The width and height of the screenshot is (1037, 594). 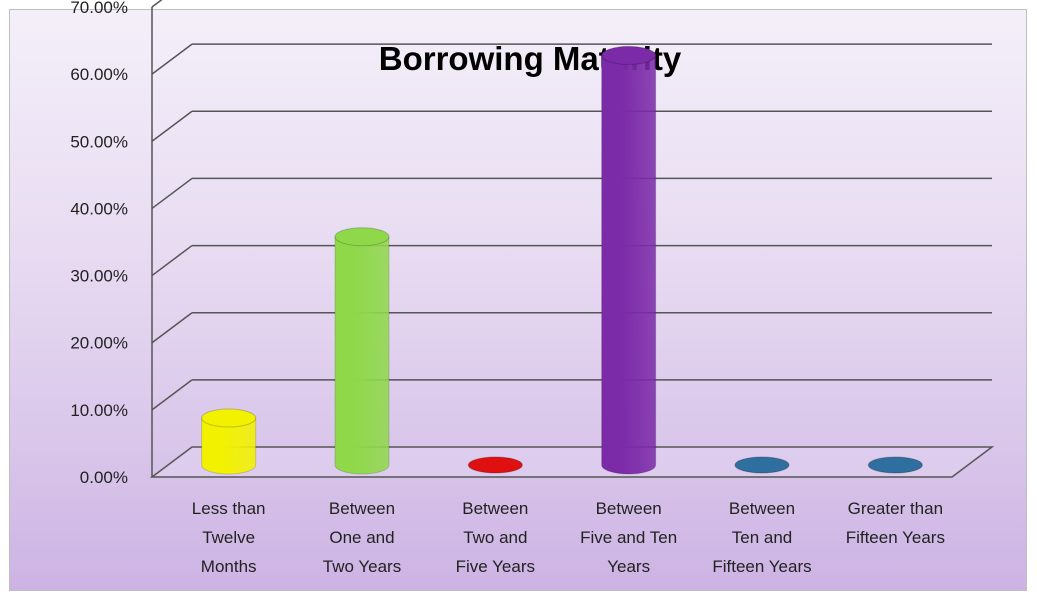 I want to click on x-category-label: Between Five and Ten Years, so click(x=628, y=537).